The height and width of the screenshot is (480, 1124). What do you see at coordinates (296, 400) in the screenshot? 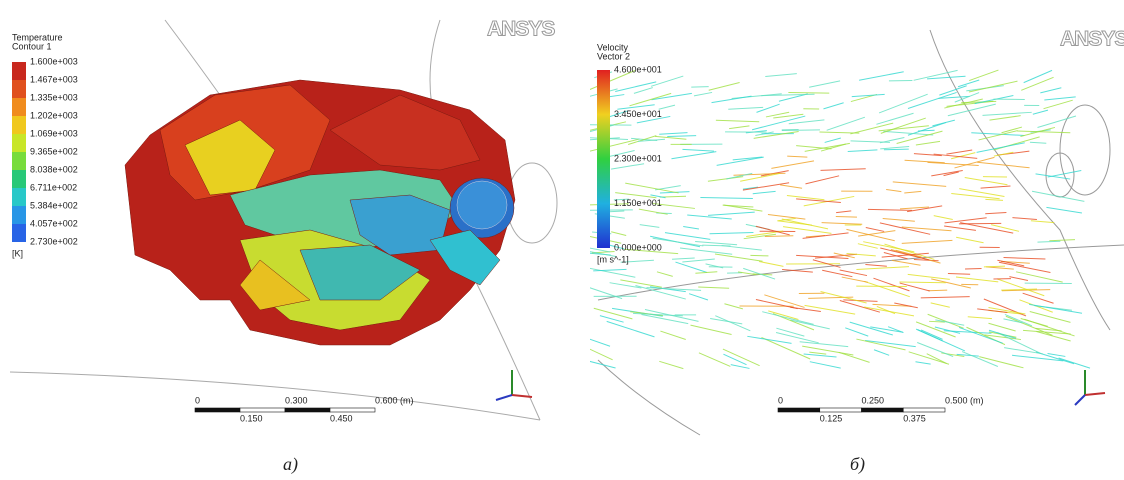
I see `scale-label: 0.300` at bounding box center [296, 400].